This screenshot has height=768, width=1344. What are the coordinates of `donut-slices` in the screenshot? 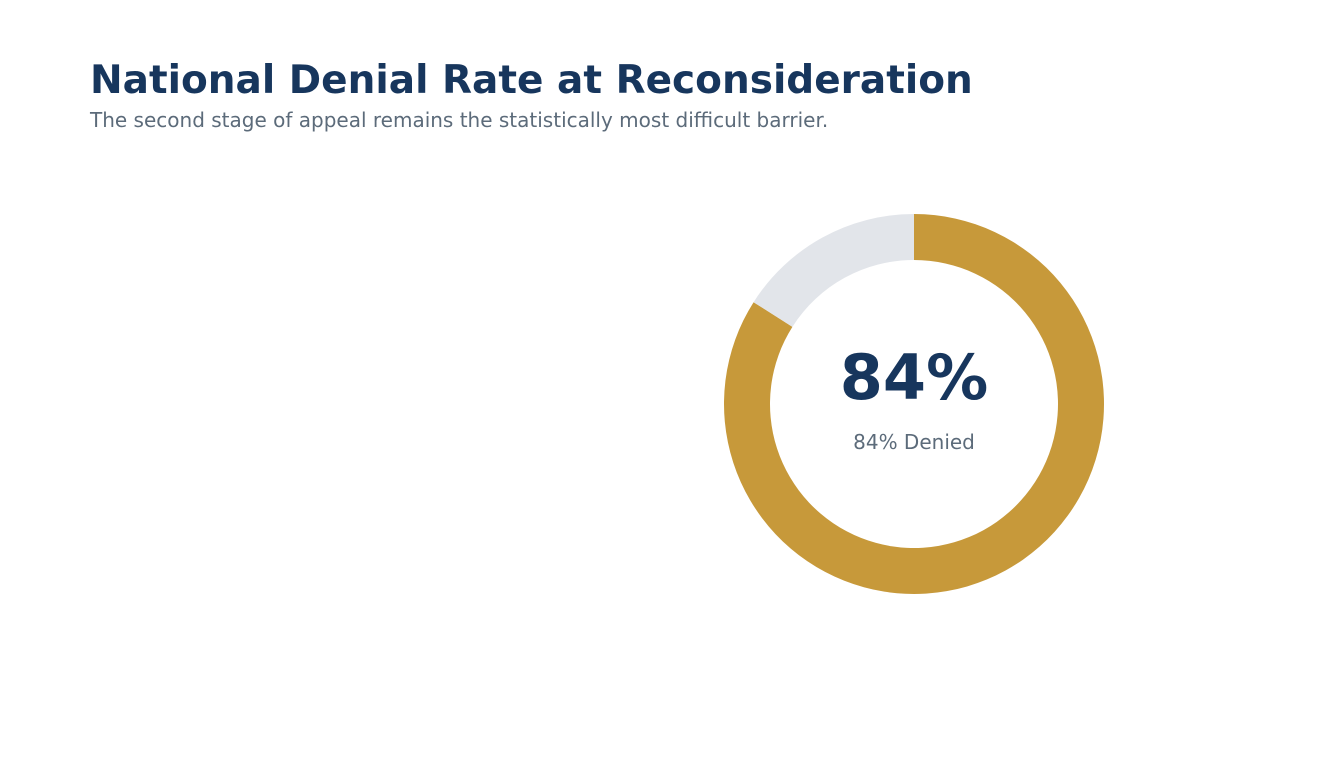 It's located at (914, 404).